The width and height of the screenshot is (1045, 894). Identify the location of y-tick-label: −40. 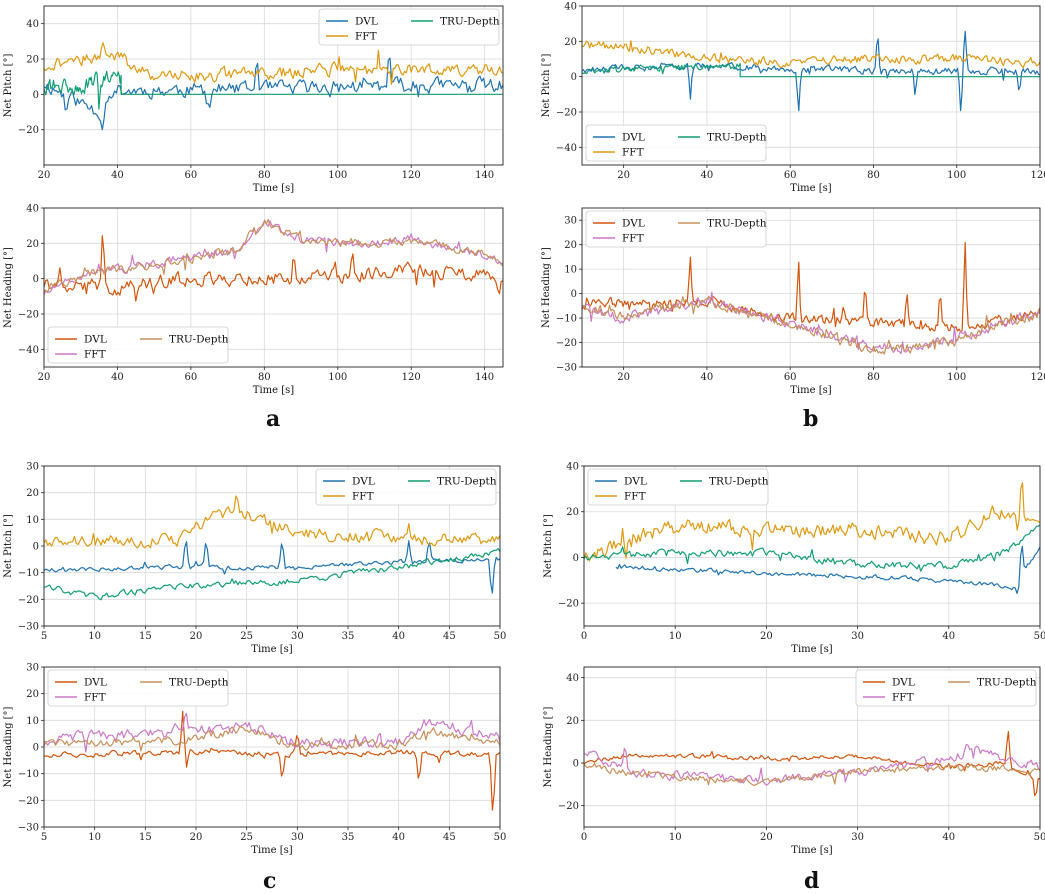
(28, 350).